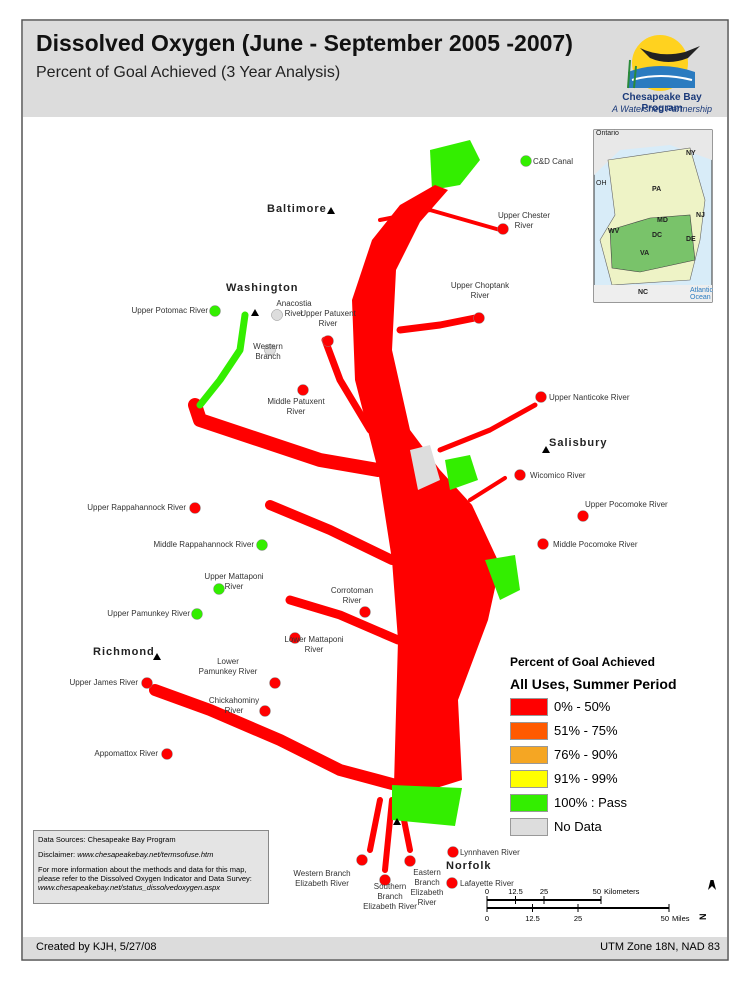 The height and width of the screenshot is (984, 750). I want to click on station-label: Upper Choptank River, so click(480, 290).